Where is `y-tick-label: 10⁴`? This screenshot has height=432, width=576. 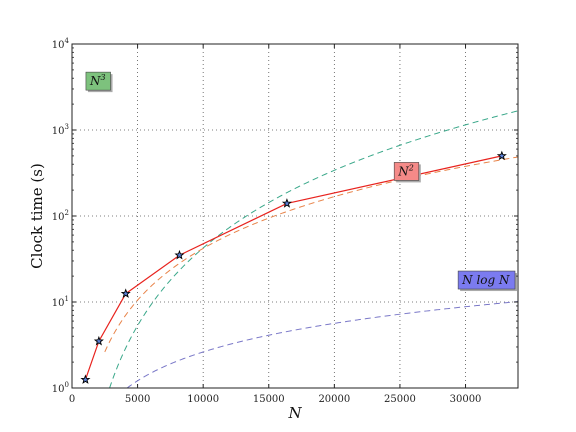
y-tick-label: 10⁴ is located at coordinates (61, 44).